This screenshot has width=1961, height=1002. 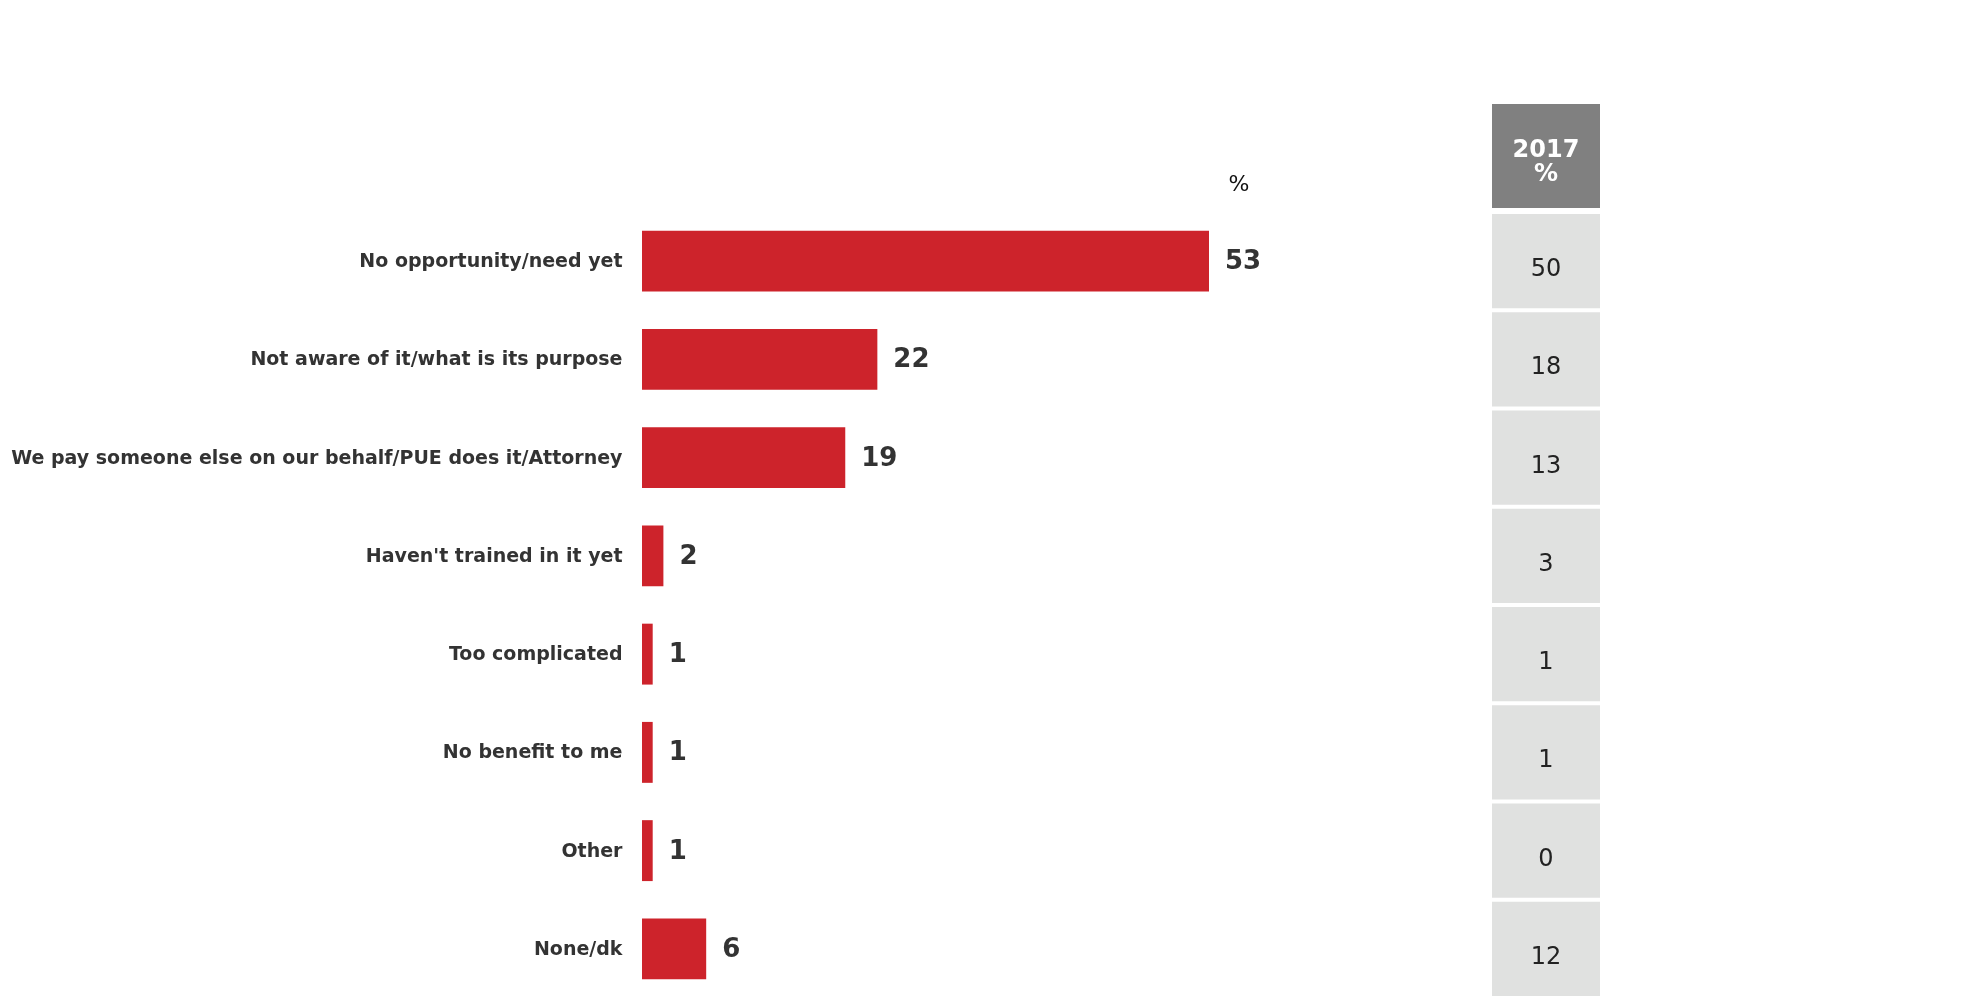 What do you see at coordinates (1546, 268) in the screenshot?
I see `text: 50` at bounding box center [1546, 268].